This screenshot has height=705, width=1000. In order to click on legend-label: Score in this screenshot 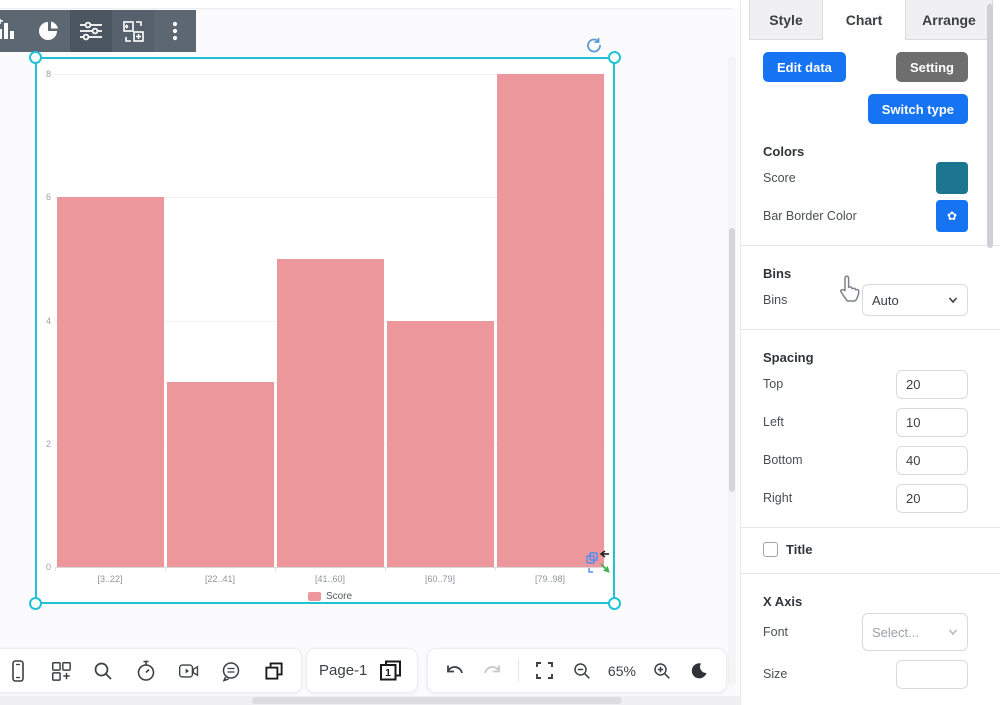, I will do `click(339, 596)`.